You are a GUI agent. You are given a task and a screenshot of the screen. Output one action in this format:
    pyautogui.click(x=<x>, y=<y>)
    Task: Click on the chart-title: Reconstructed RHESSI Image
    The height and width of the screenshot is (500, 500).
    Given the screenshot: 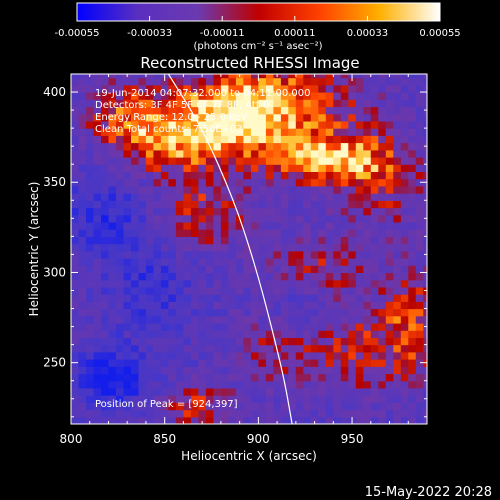 What is the action you would take?
    pyautogui.click(x=249, y=63)
    